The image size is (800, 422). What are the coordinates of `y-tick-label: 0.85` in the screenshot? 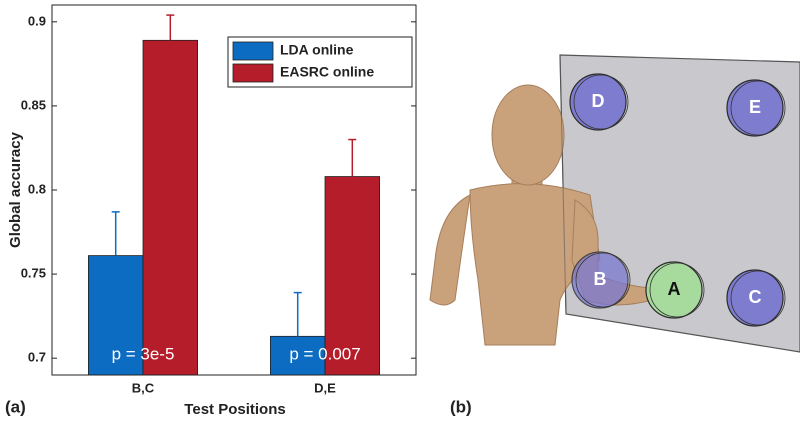 It's located at (33, 104).